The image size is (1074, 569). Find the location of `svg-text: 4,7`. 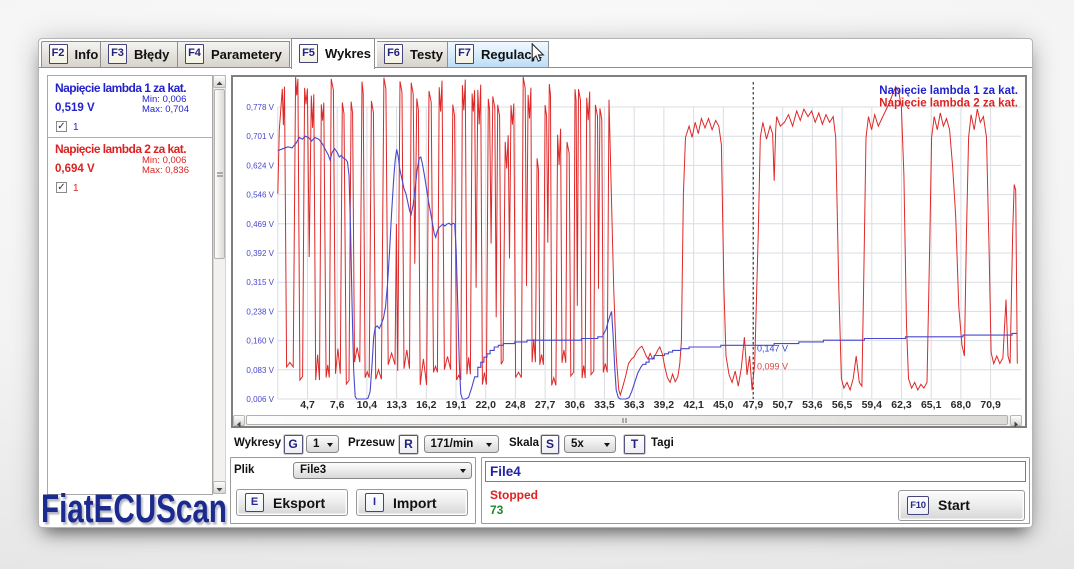

svg-text: 4,7 is located at coordinates (307, 405).